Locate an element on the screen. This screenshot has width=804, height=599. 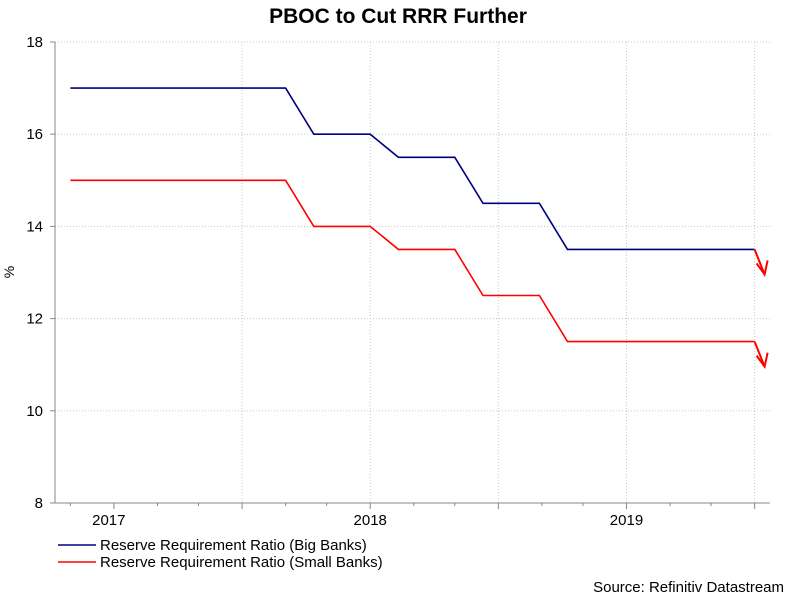
chart-title: PBOC to Cut RRR Further is located at coordinates (398, 16).